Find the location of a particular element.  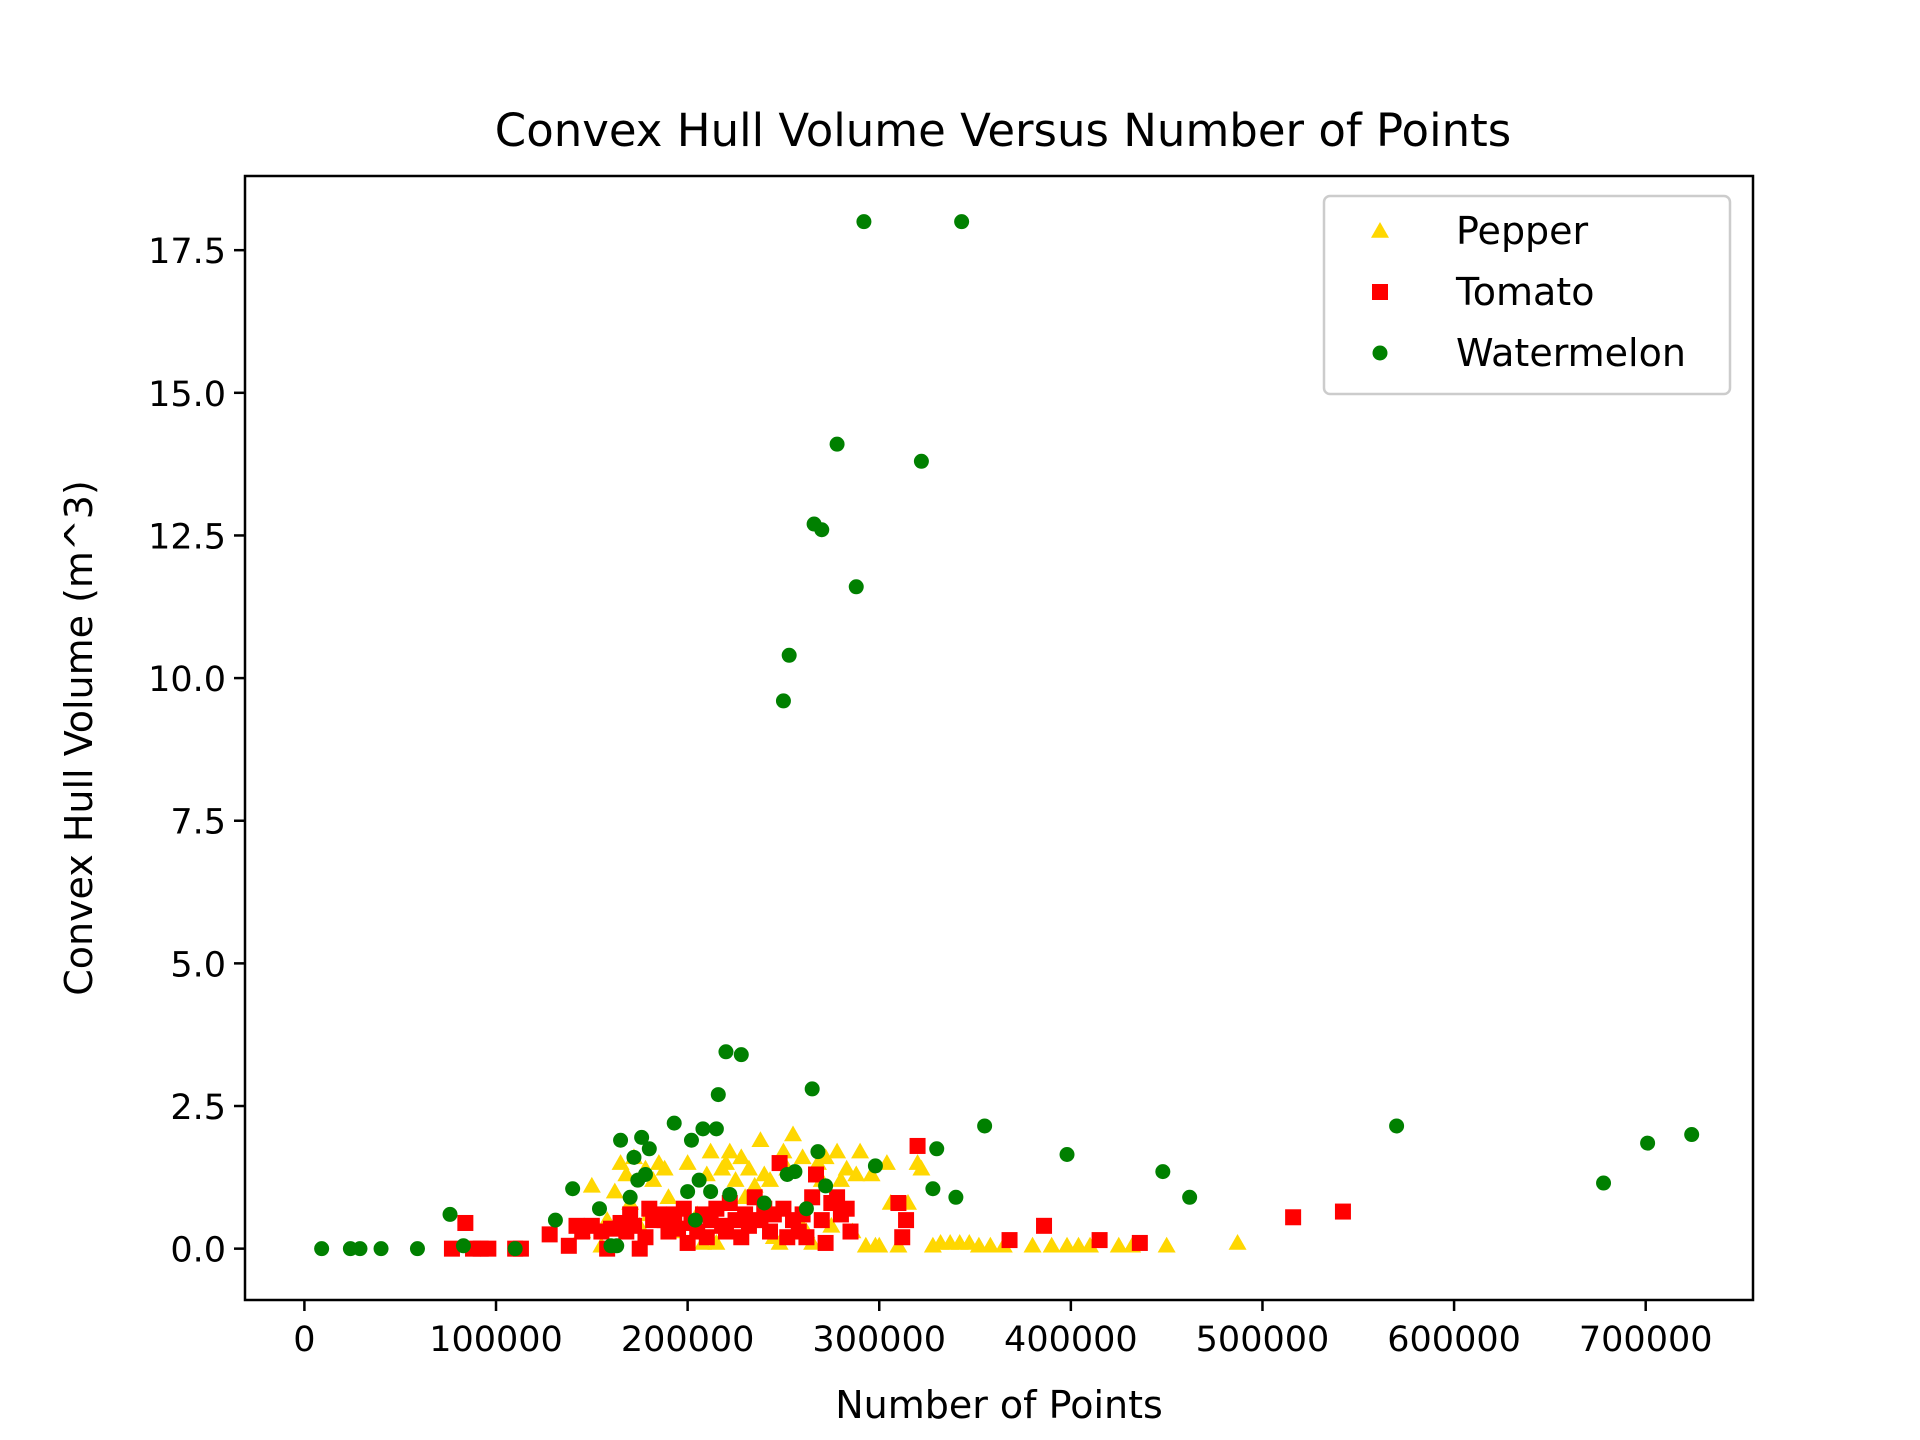

x-tick-label: 200000 is located at coordinates (688, 1340).